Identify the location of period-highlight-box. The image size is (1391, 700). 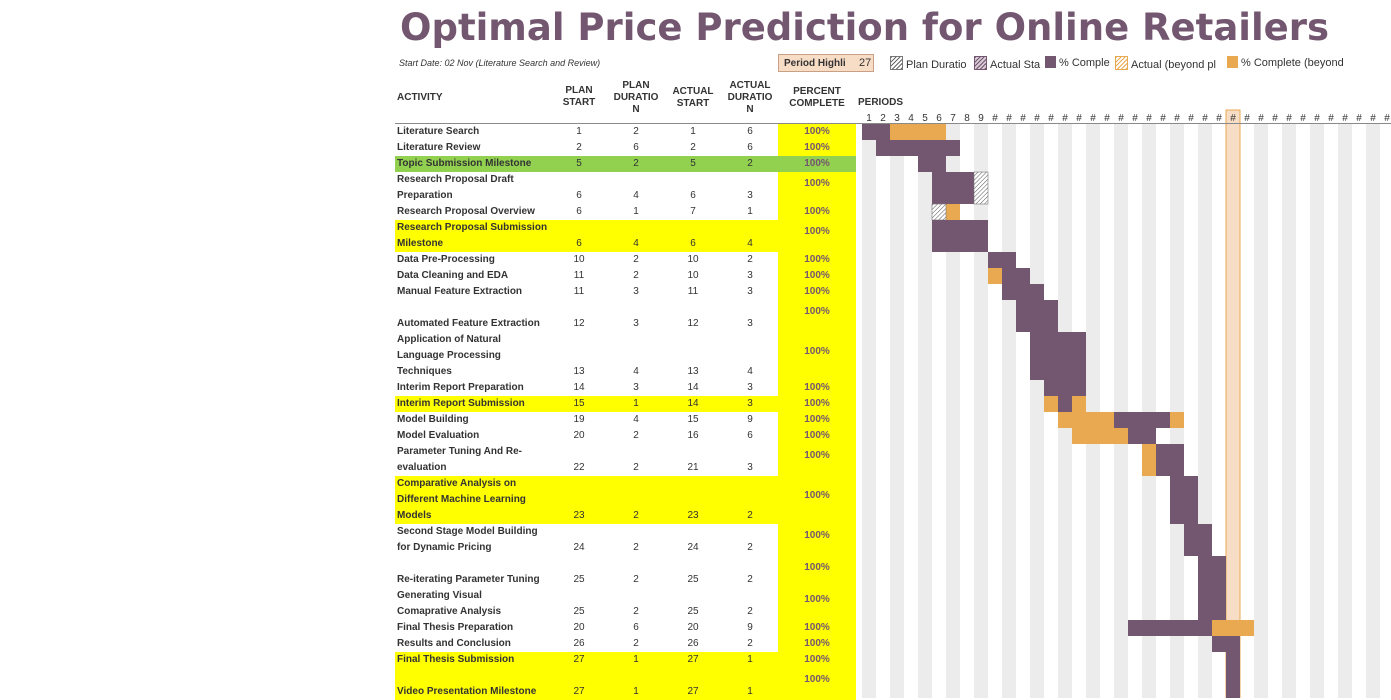
(826, 63).